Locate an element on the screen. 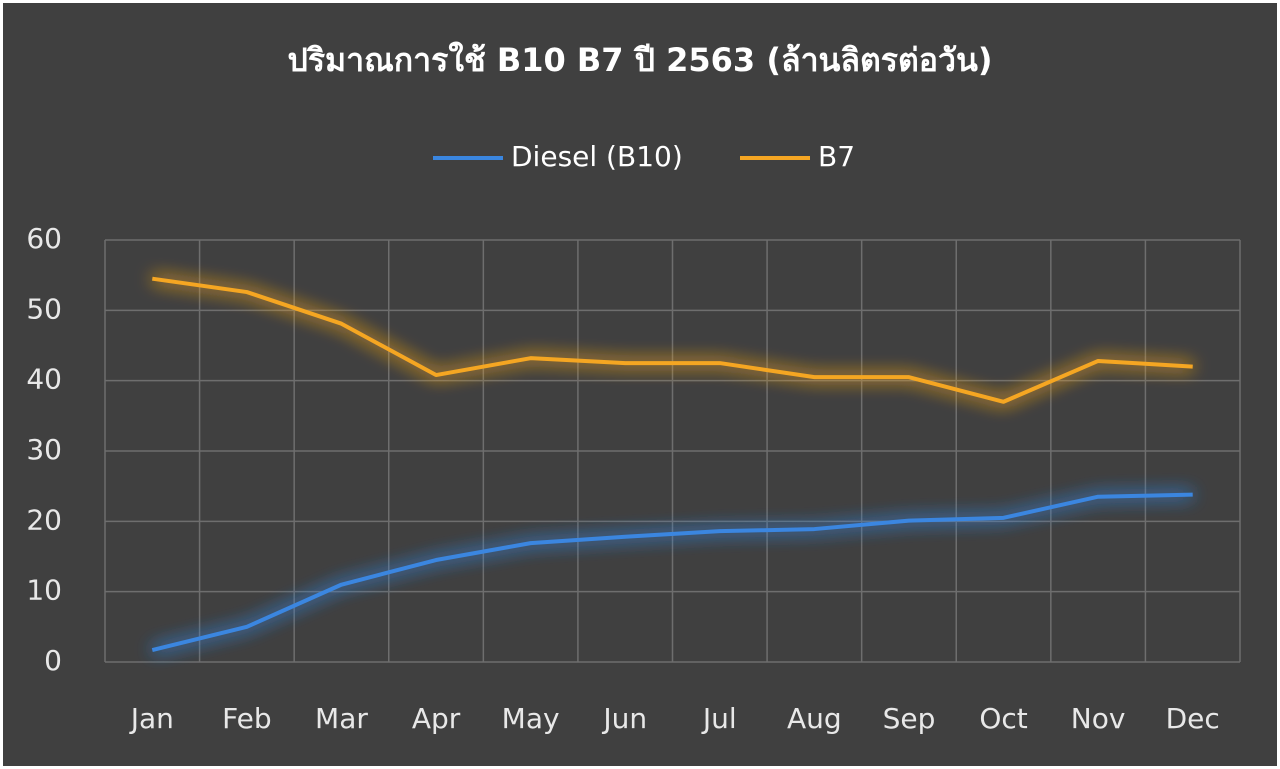 The width and height of the screenshot is (1280, 769). x-tick-label: Oct is located at coordinates (1003, 718).